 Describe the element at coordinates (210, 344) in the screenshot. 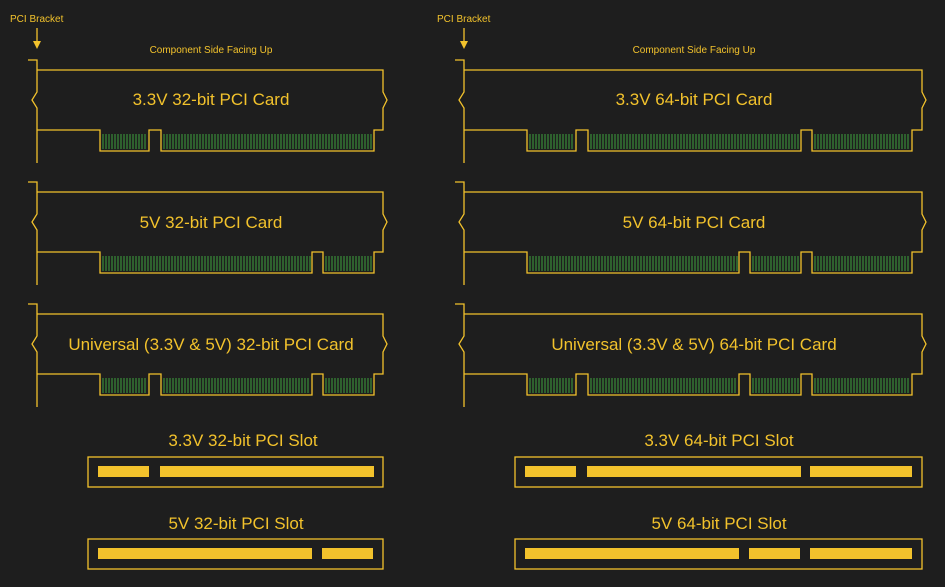

I see `card-title: Universal (3.3V & 5V) 32-bit PCI Card` at that location.